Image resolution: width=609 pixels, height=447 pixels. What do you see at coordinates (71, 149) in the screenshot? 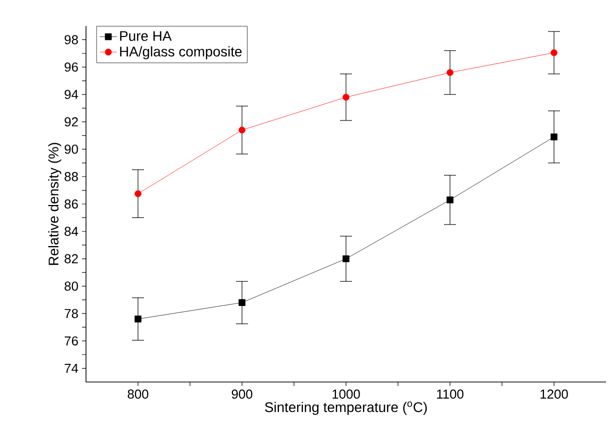
I see `y-tick-label: 90` at bounding box center [71, 149].